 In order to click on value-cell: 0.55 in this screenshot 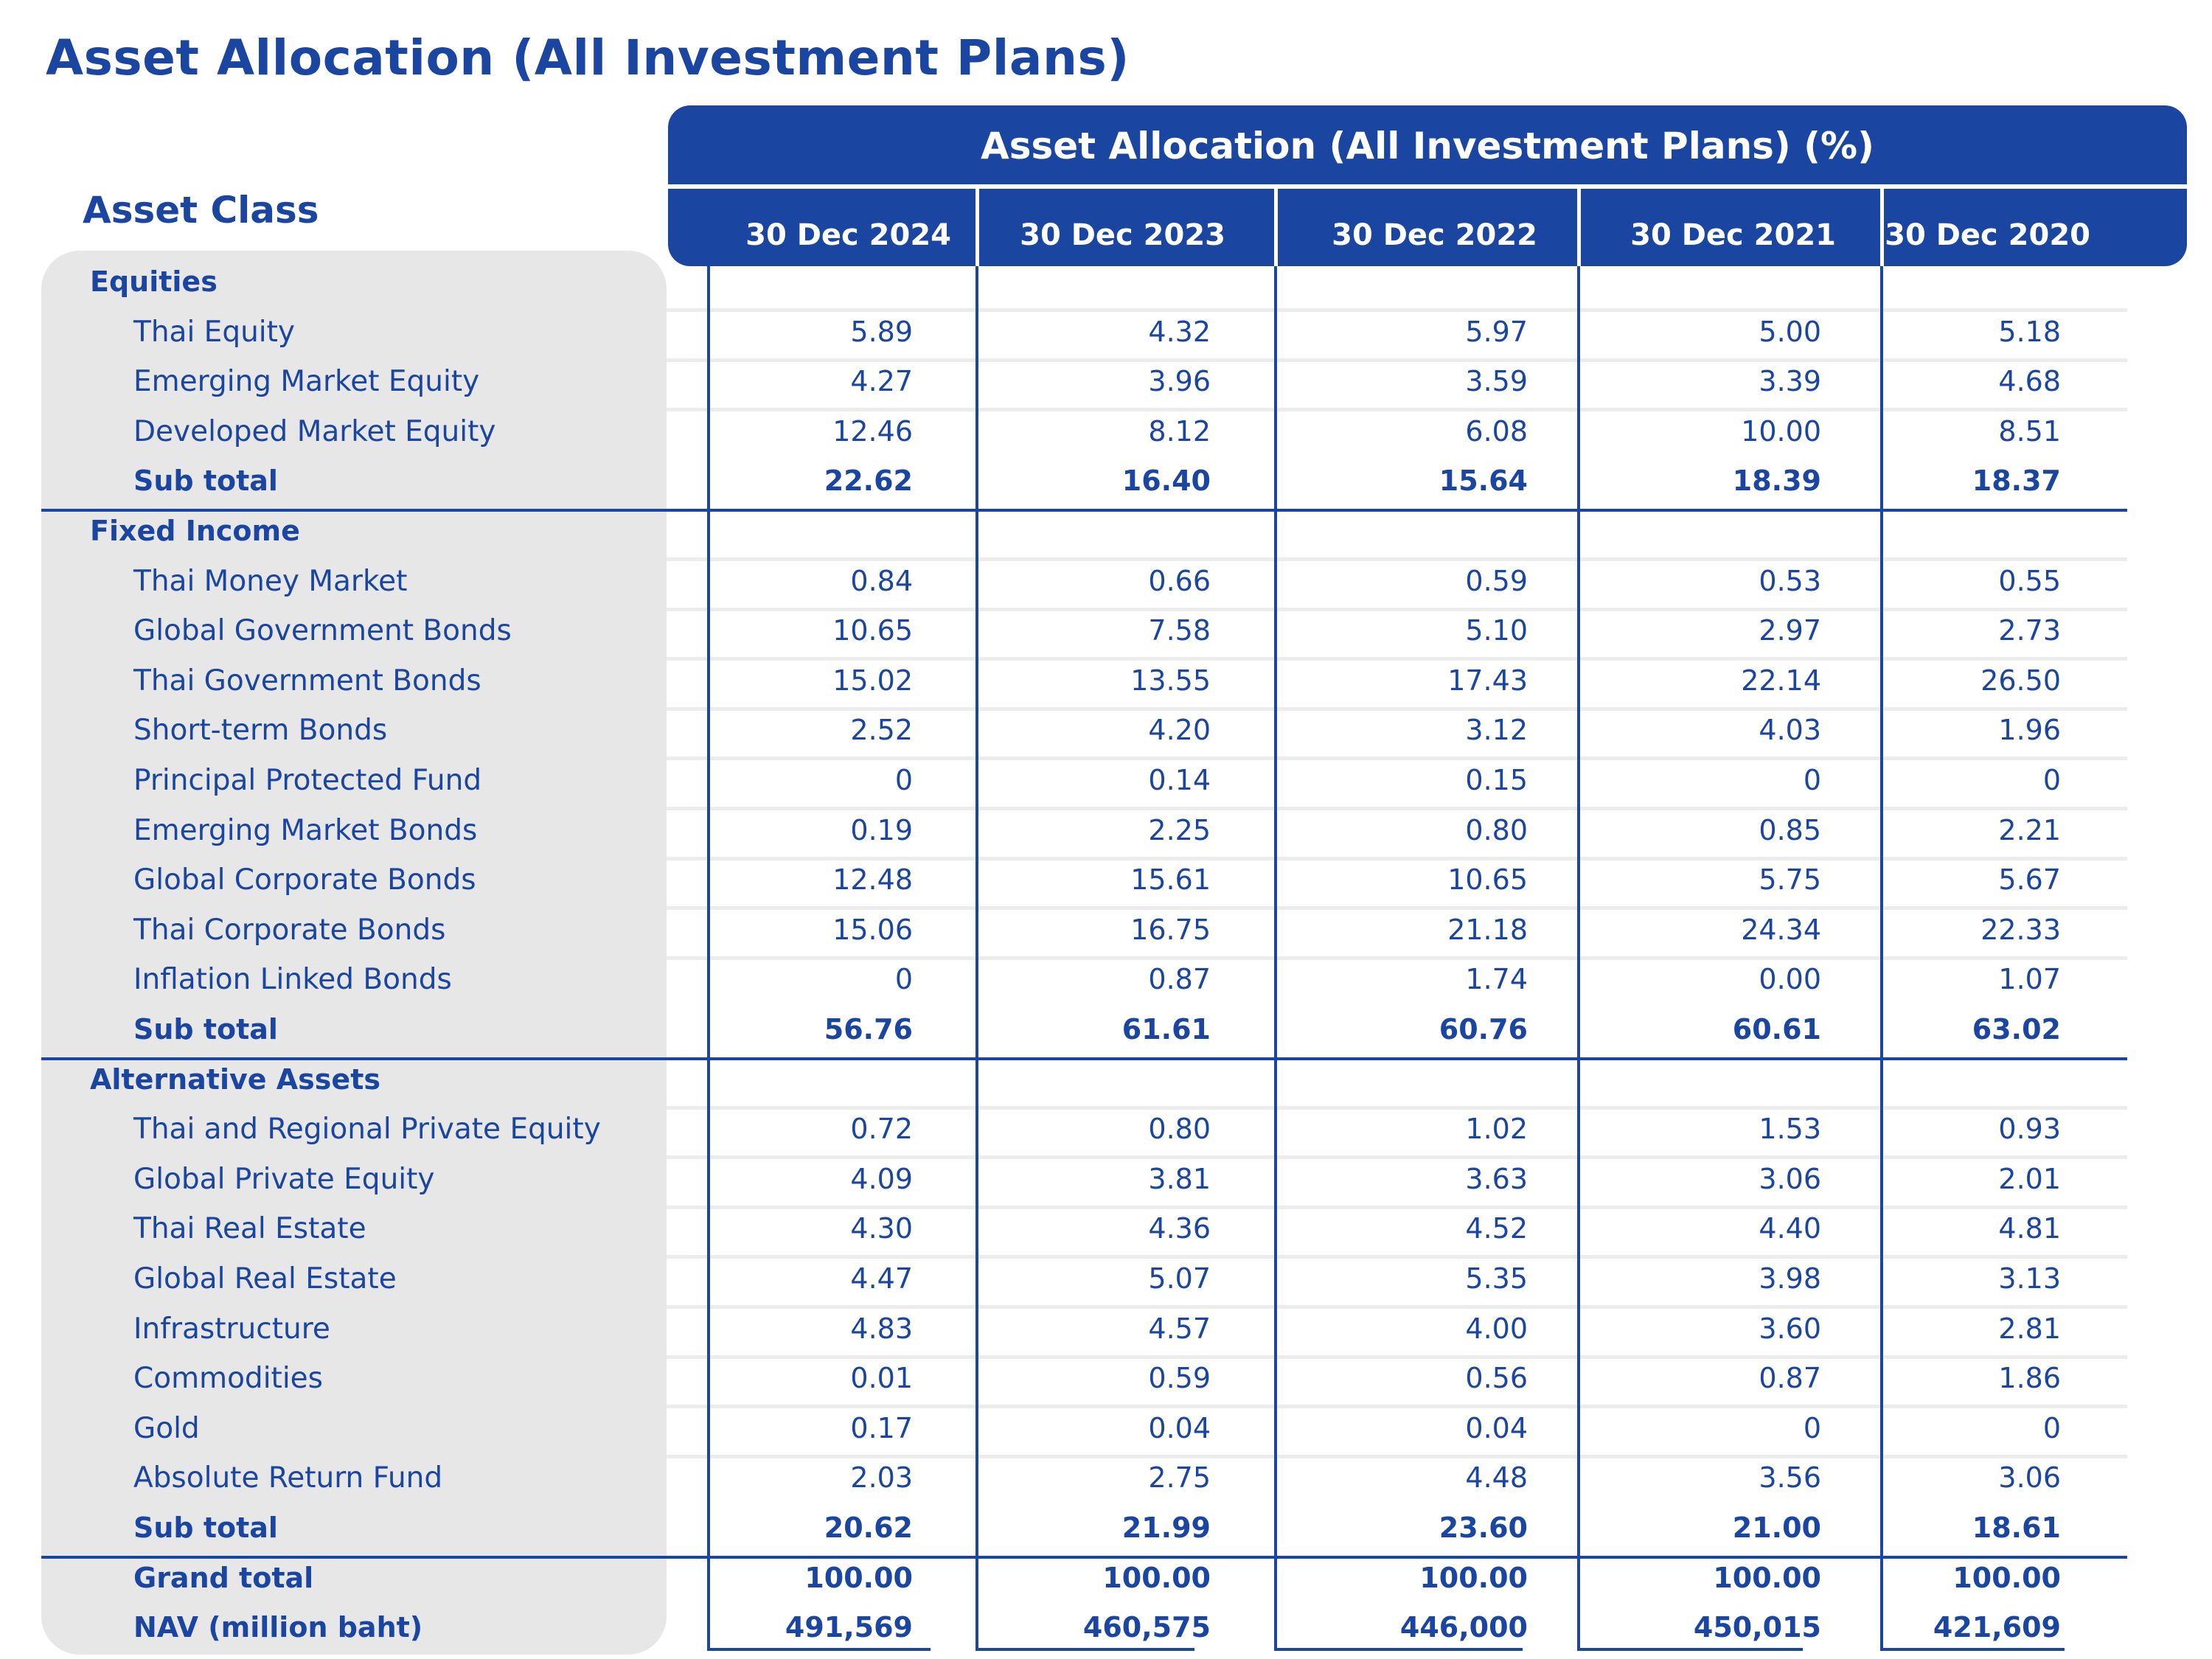, I will do `click(2029, 580)`.